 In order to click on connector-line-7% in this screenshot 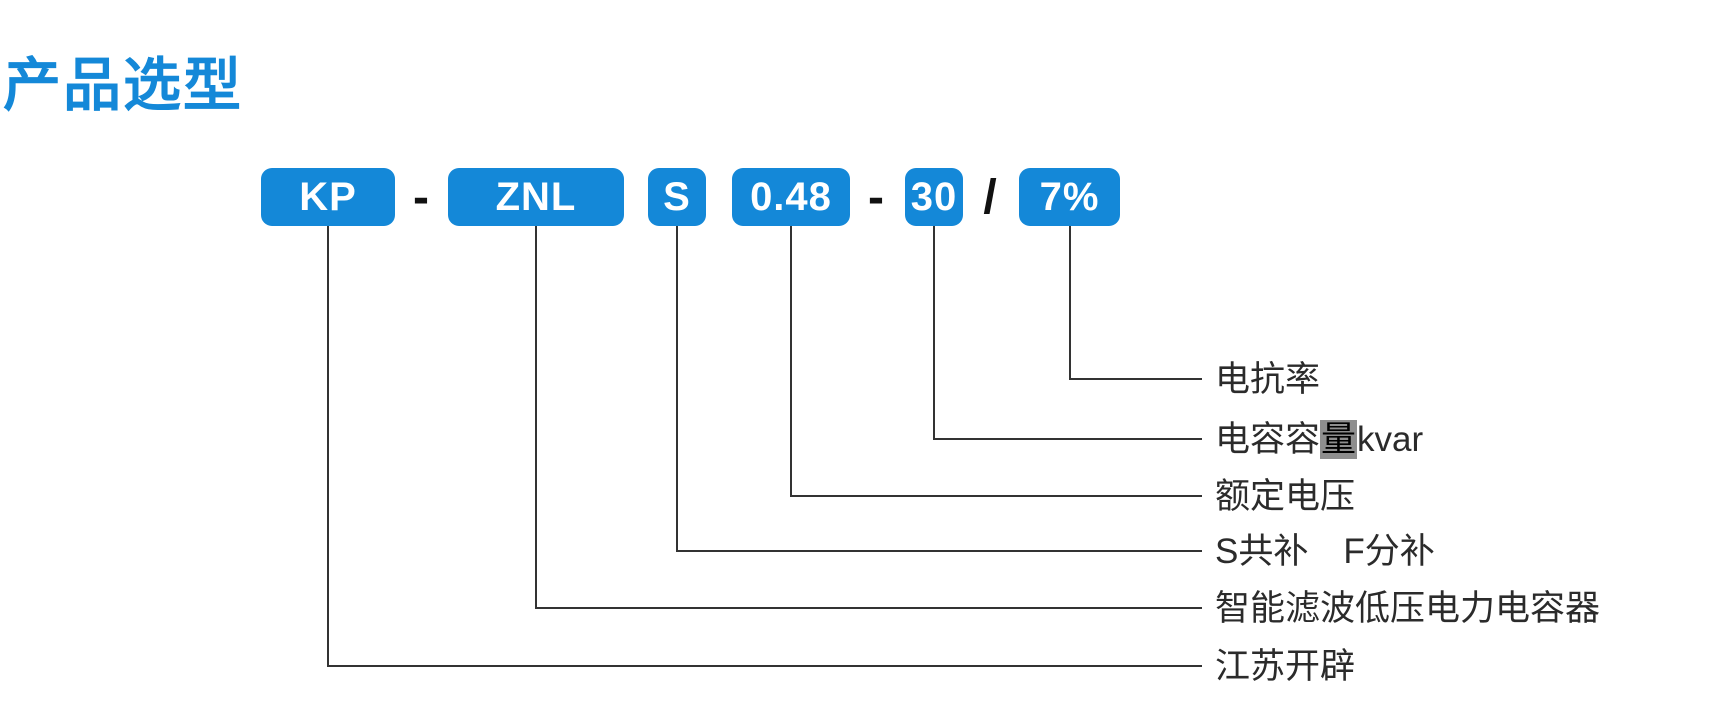, I will do `click(1135, 303)`.